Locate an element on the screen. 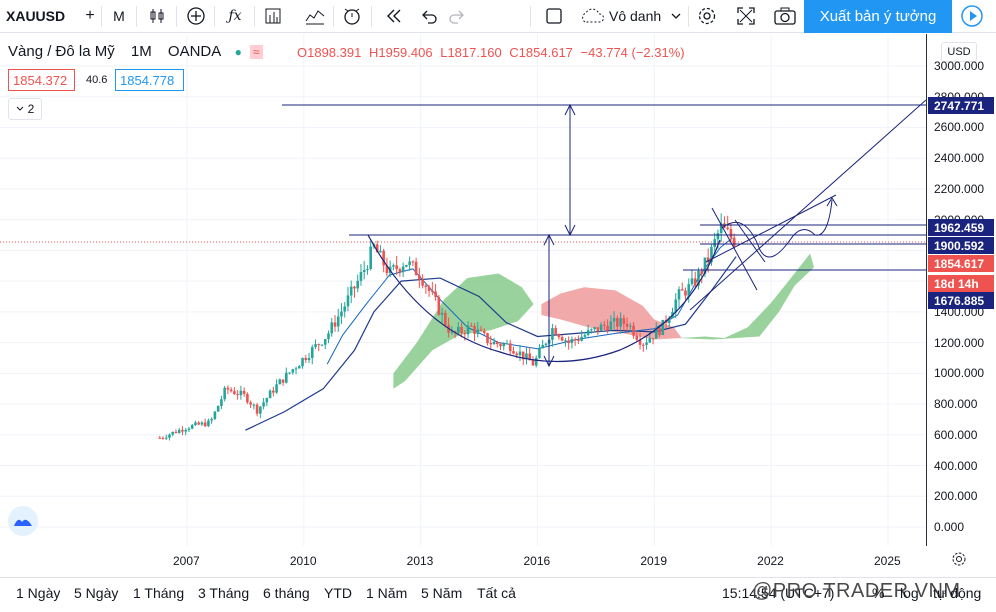  currency-button: USD is located at coordinates (959, 52).